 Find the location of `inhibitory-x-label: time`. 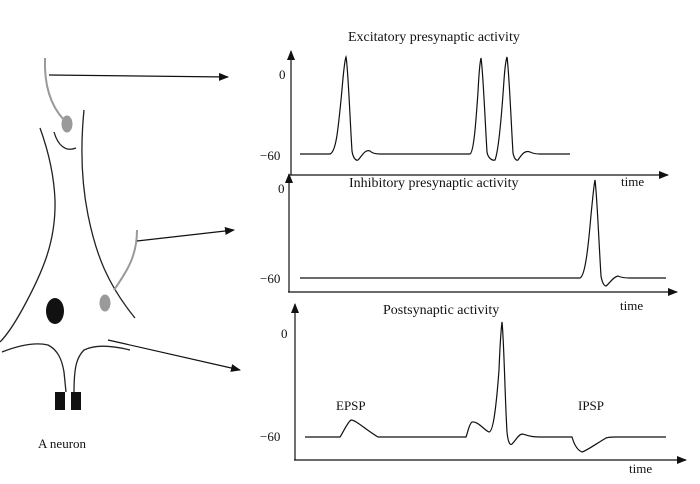

inhibitory-x-label: time is located at coordinates (631, 305).